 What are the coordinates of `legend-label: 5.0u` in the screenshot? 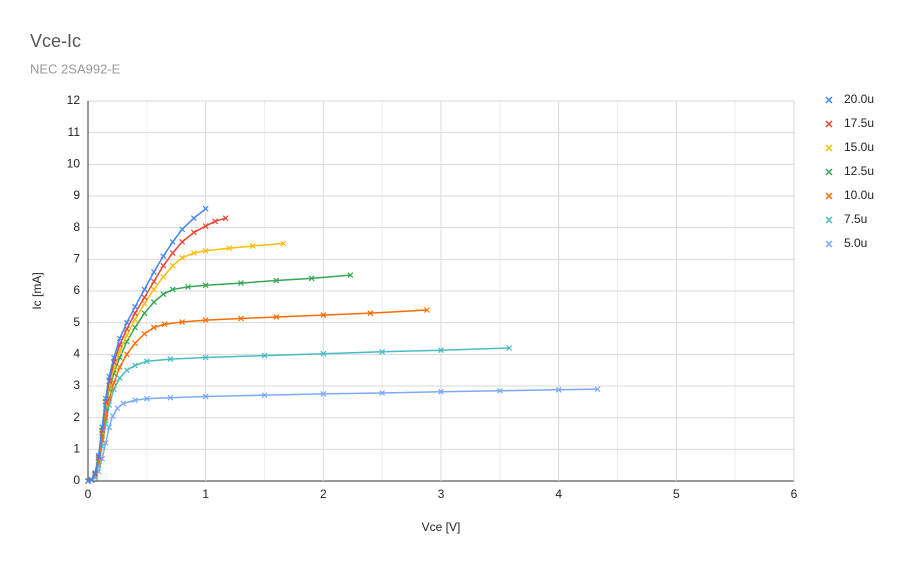 It's located at (855, 243).